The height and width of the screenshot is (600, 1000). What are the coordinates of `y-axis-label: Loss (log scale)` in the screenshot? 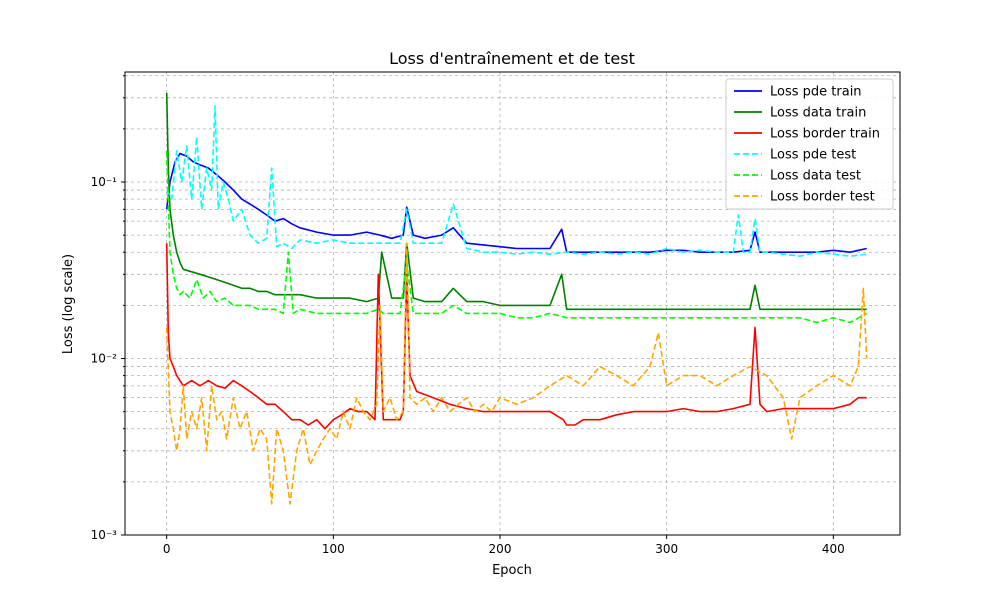 It's located at (68, 304).